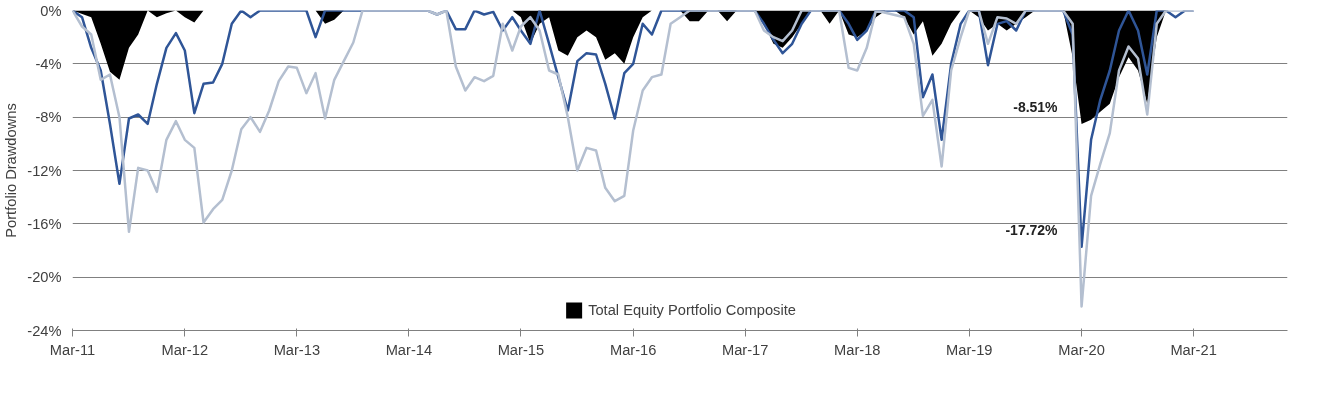 The image size is (1325, 404). What do you see at coordinates (633, 349) in the screenshot?
I see `x-tick-label: Mar-16` at bounding box center [633, 349].